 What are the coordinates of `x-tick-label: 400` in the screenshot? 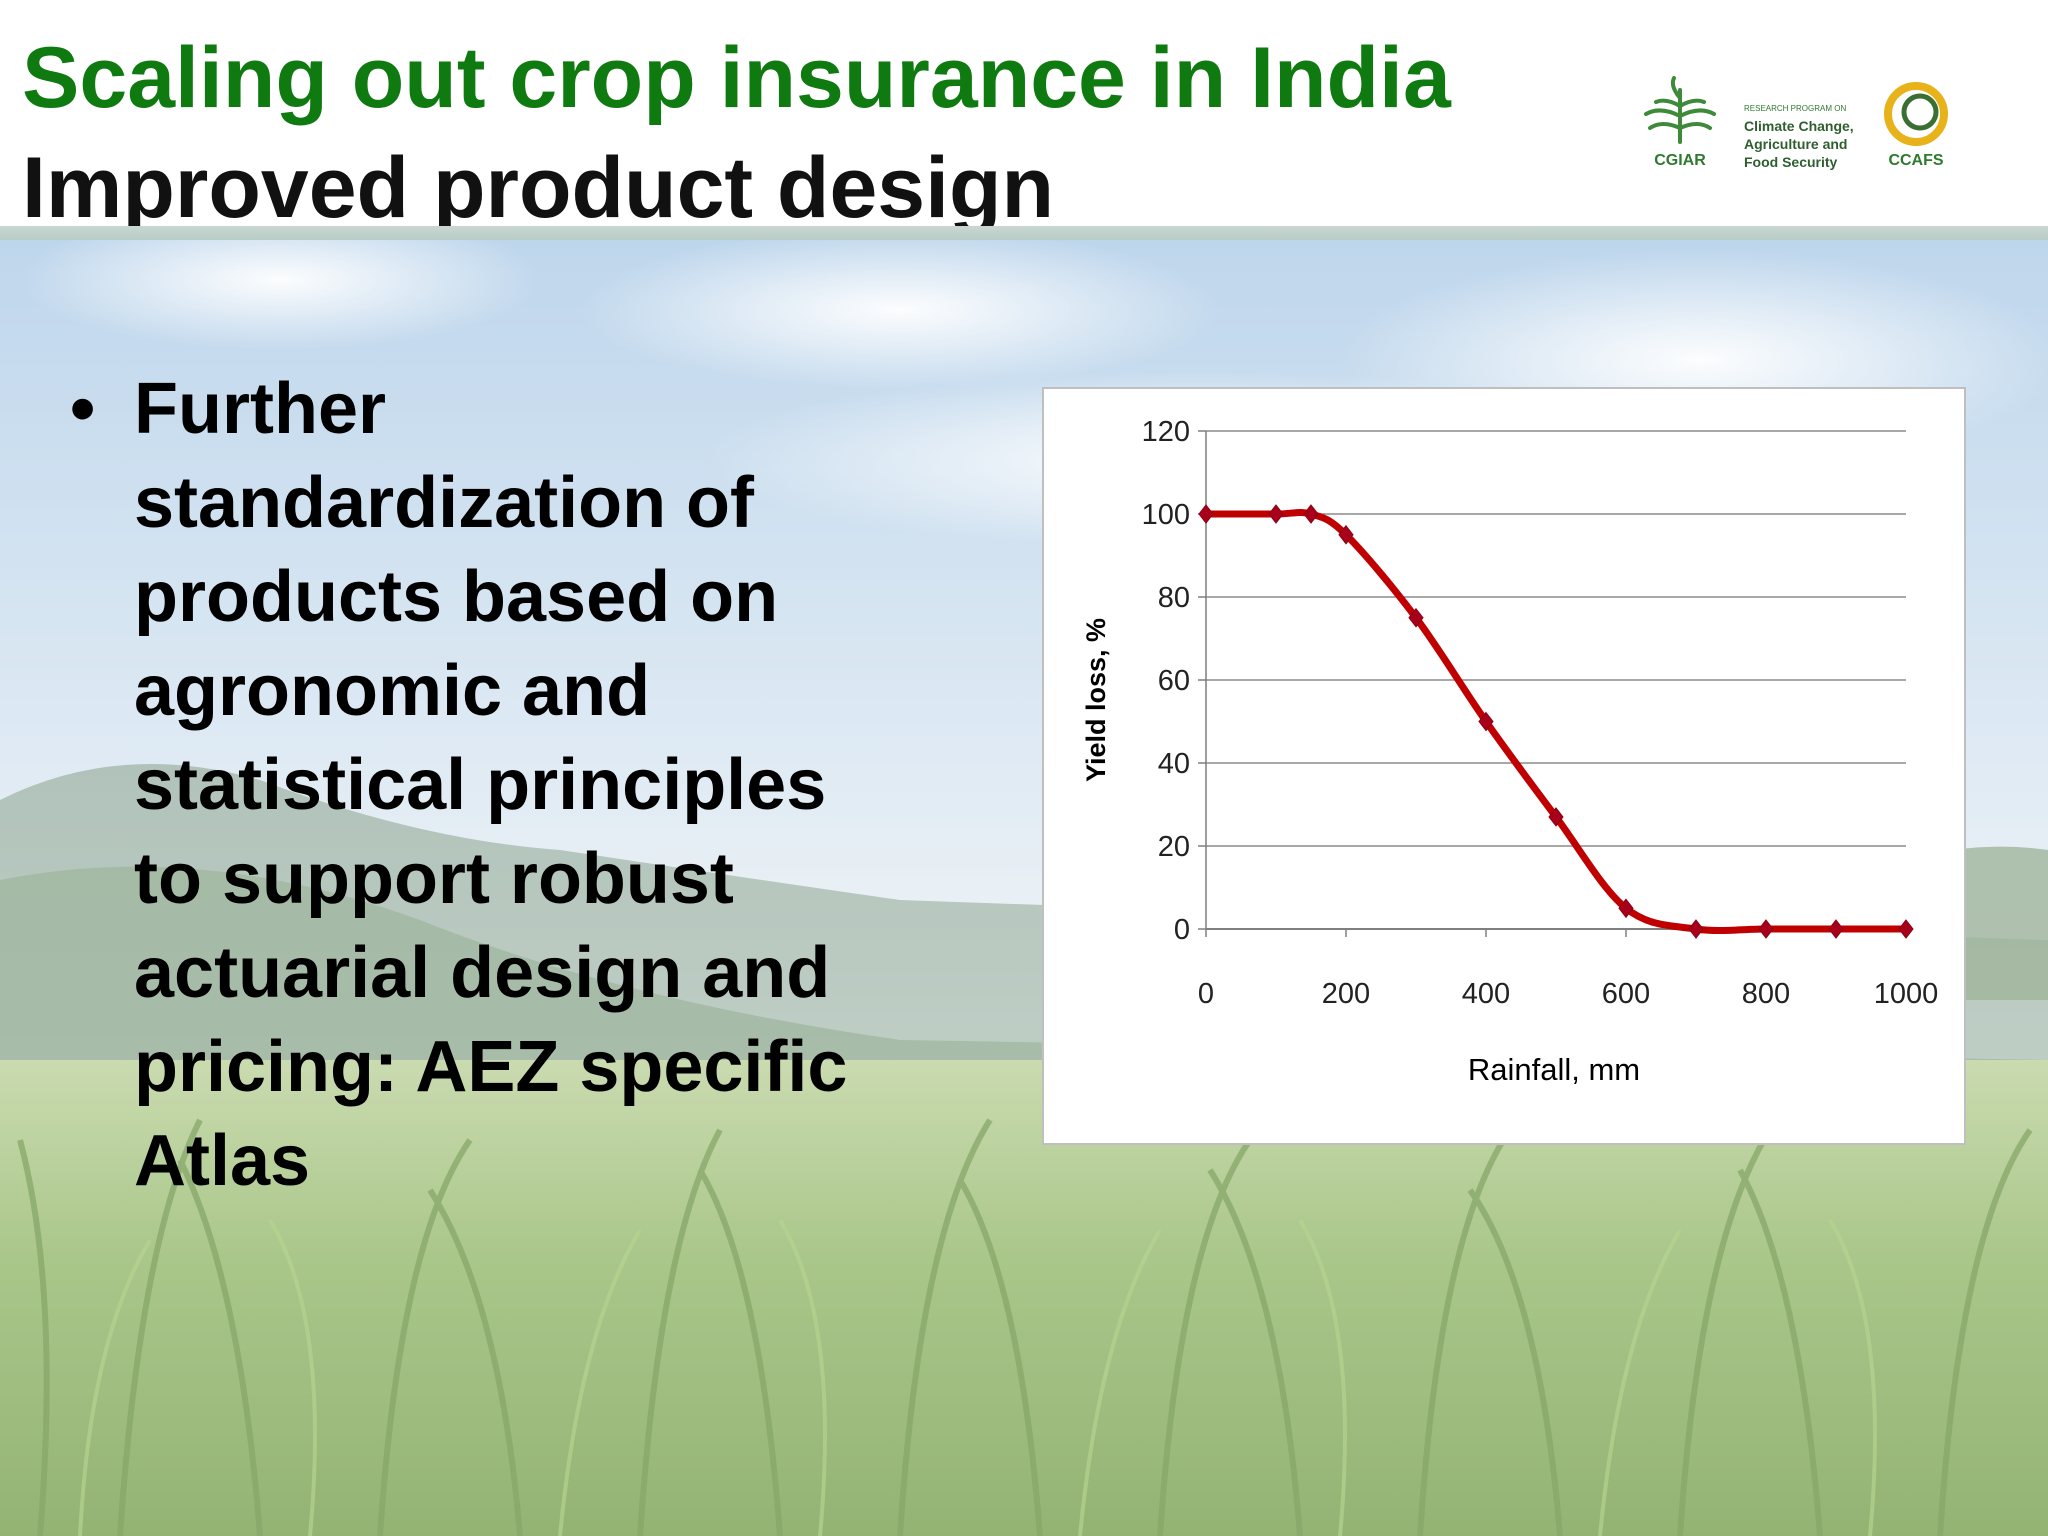 It's located at (1486, 994).